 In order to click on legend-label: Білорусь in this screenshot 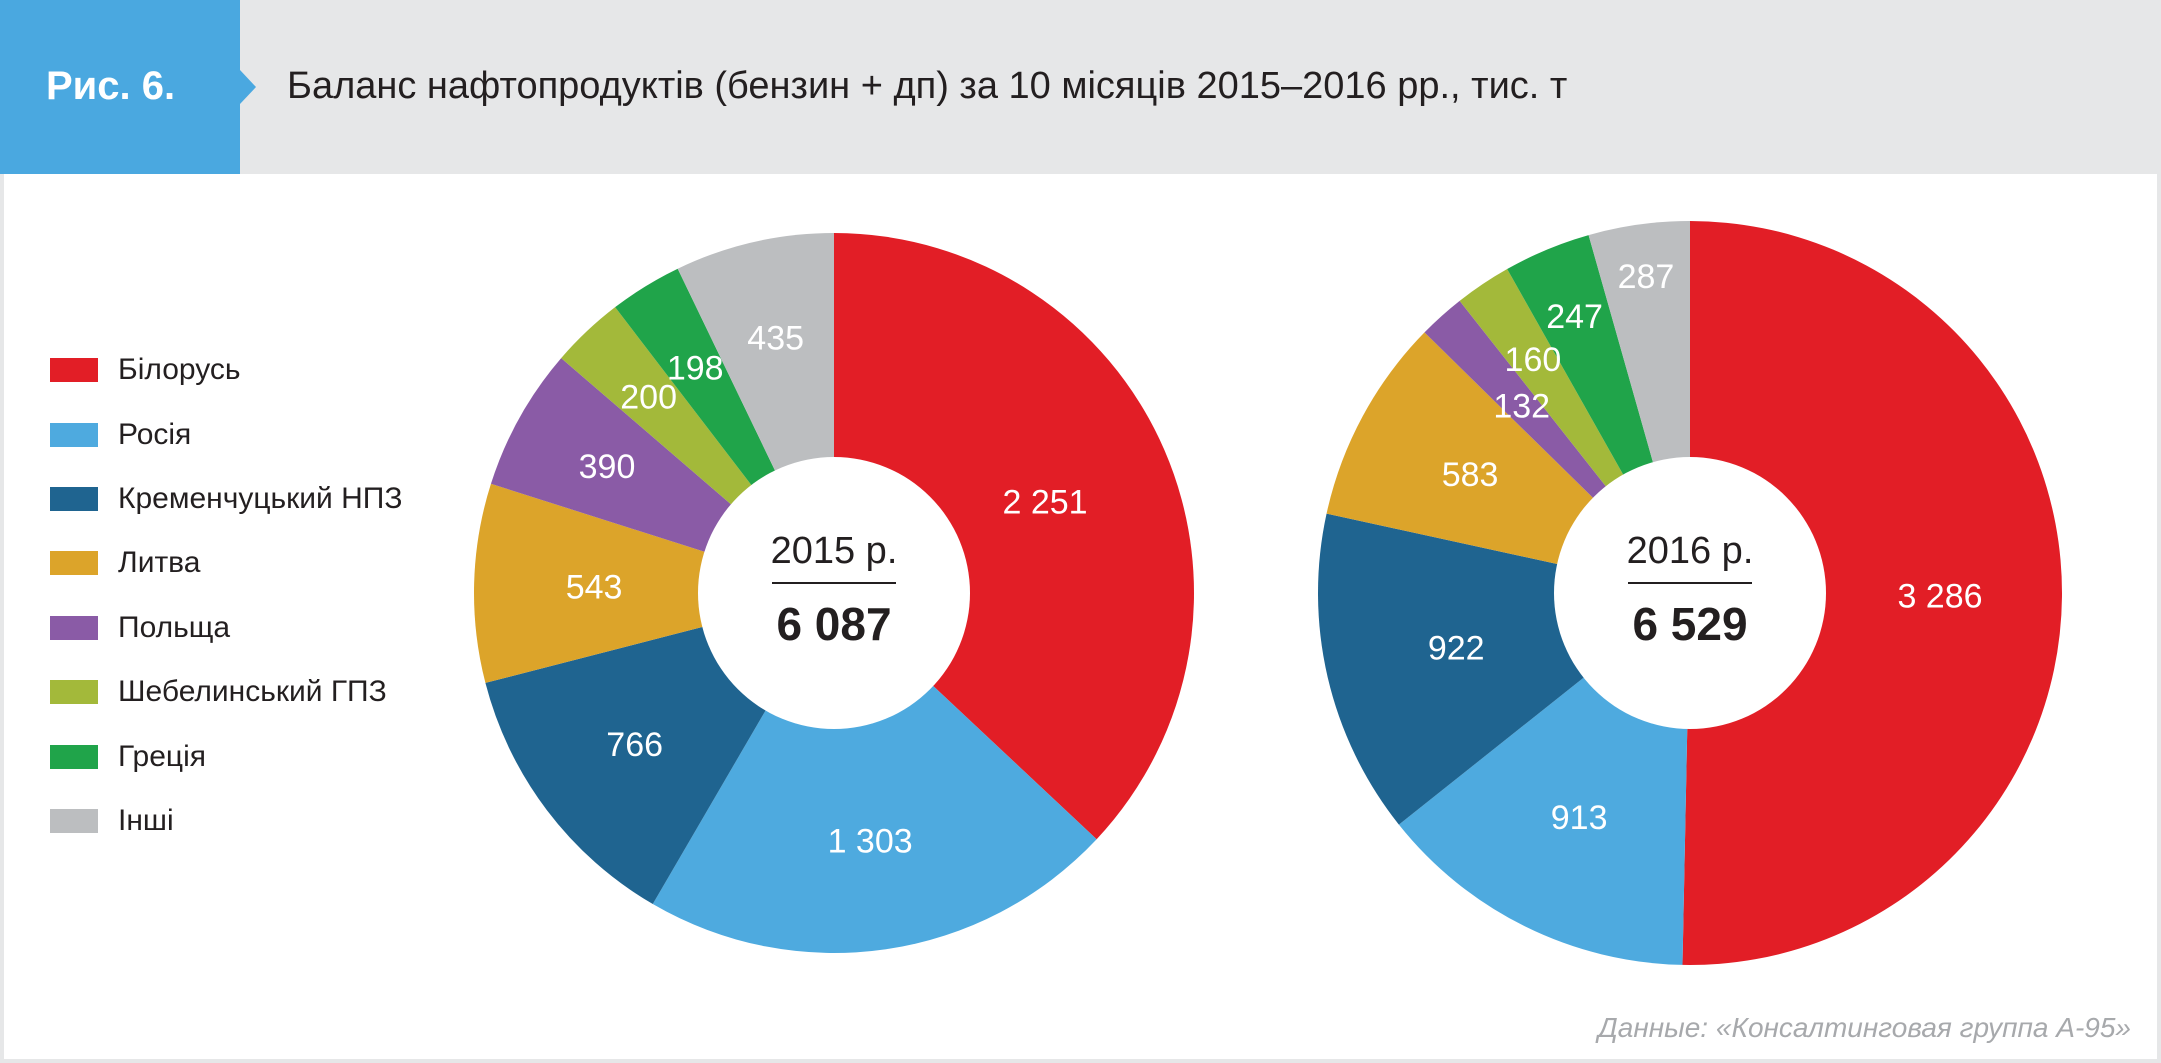, I will do `click(179, 370)`.